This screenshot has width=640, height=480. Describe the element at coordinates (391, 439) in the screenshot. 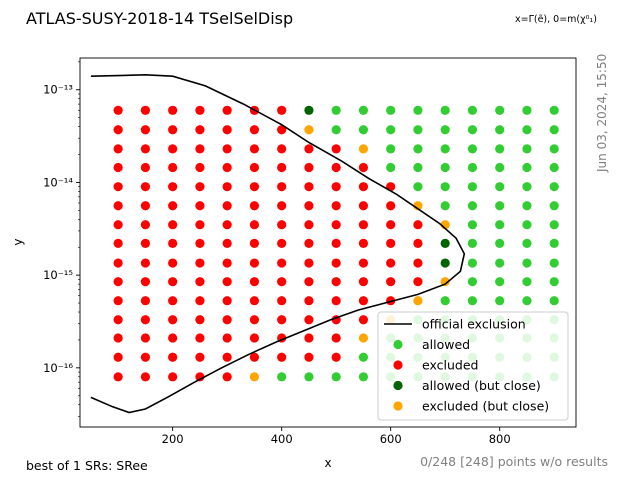

I see `x-tick-label: 600` at that location.